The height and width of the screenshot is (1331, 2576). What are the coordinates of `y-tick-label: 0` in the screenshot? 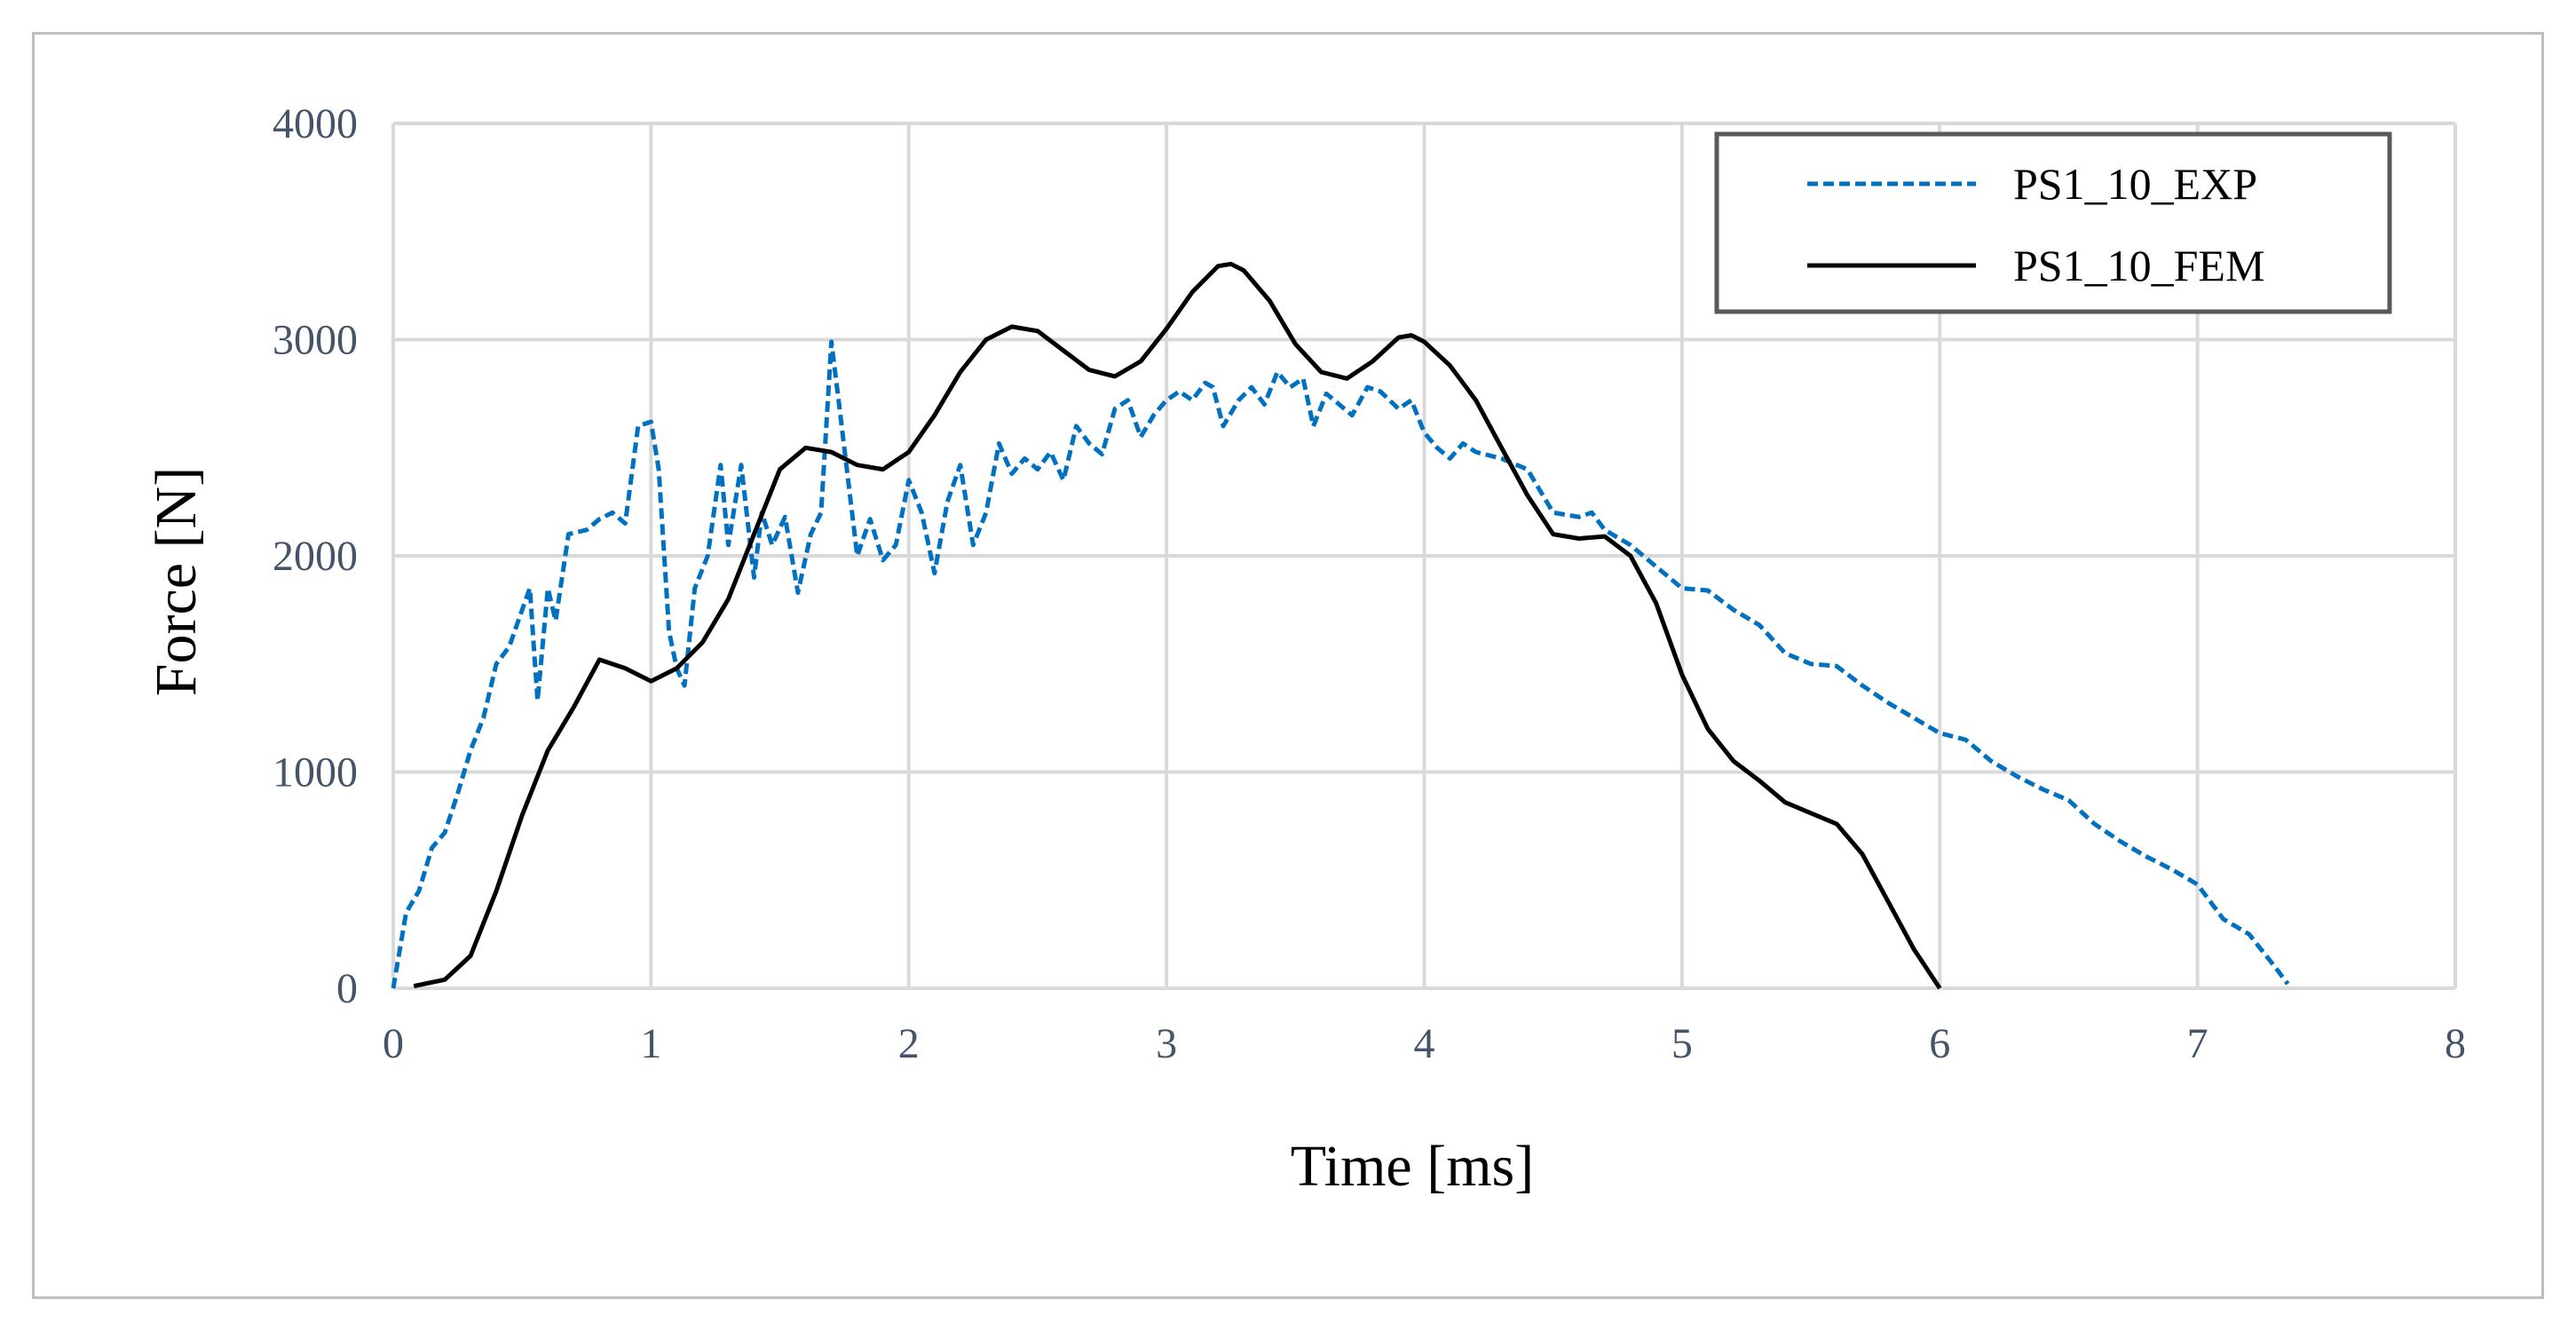 It's located at (347, 989).